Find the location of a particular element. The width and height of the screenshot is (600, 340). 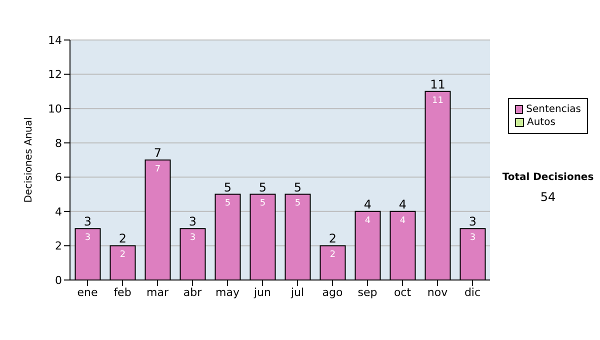

x-tick-label: may is located at coordinates (228, 292).